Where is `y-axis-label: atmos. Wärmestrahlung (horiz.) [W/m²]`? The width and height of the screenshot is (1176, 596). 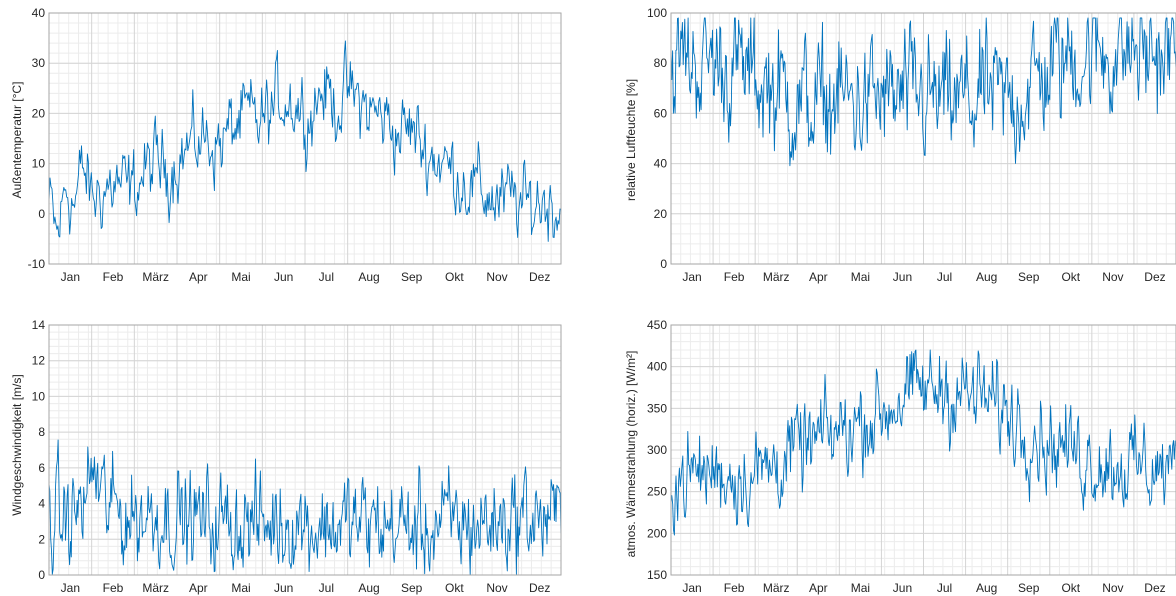 y-axis-label: atmos. Wärmestrahlung (horiz.) [W/m²] is located at coordinates (631, 454).